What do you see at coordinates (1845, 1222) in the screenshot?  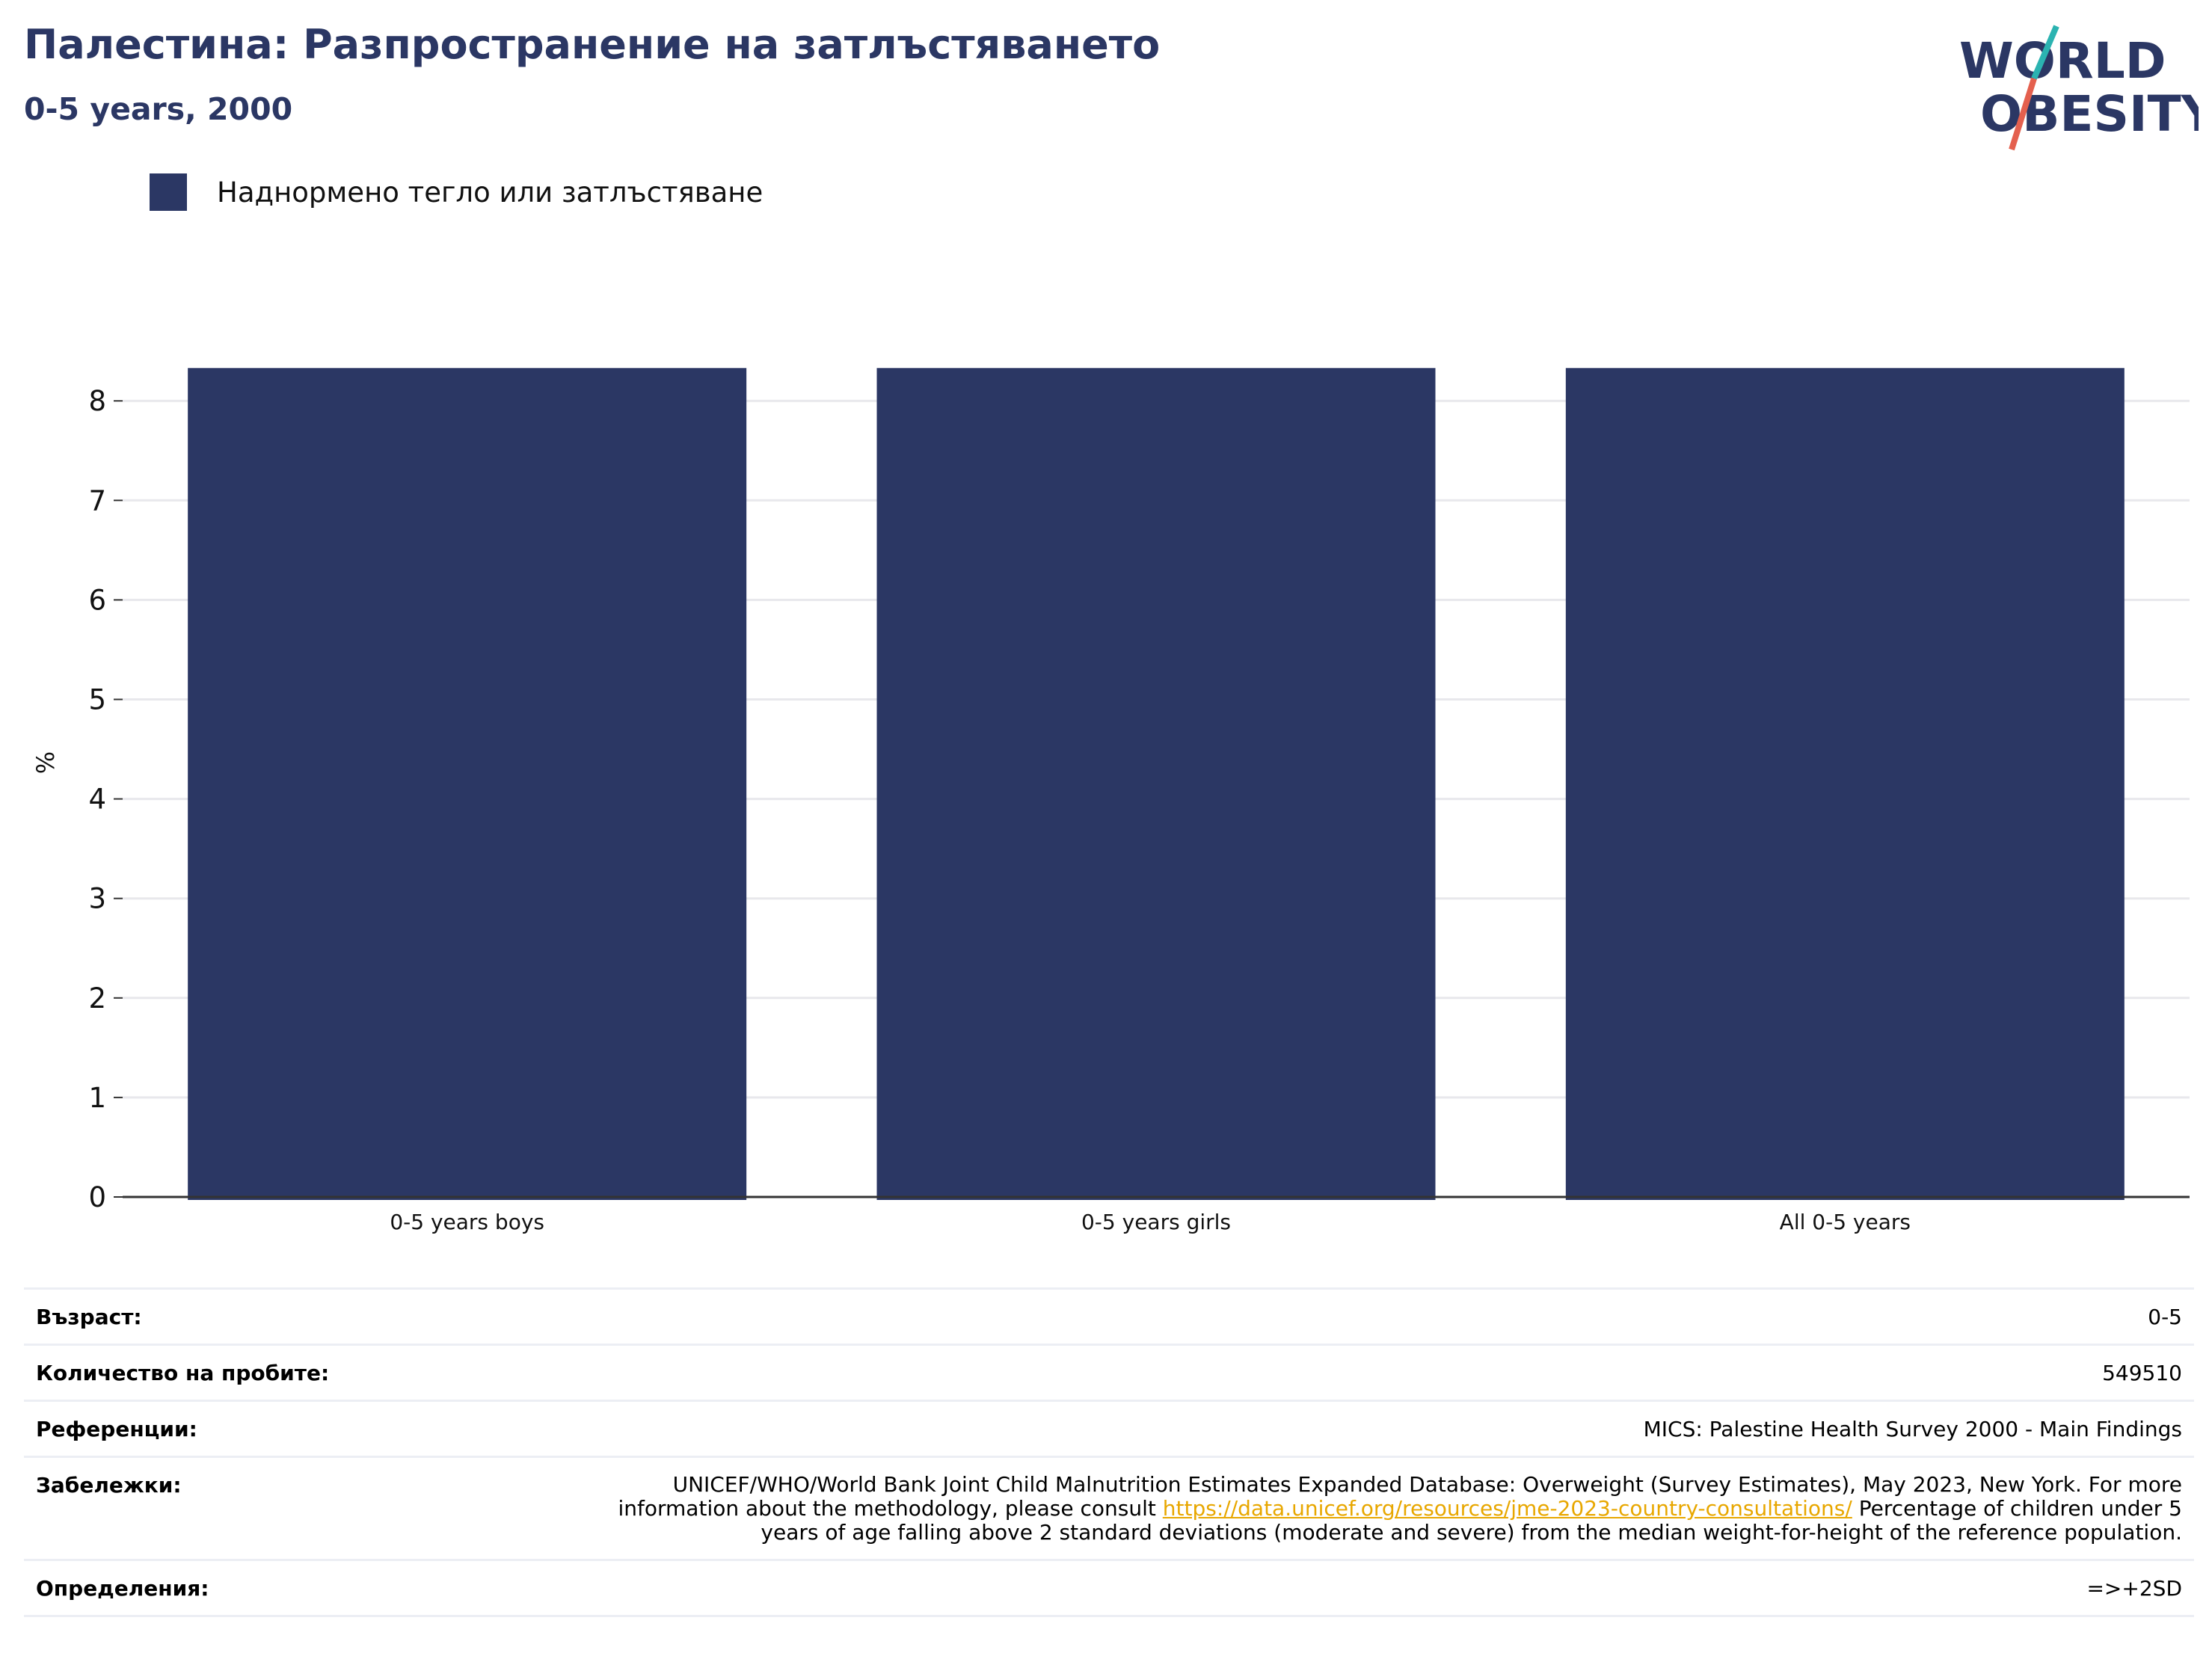 I see `x-tick-label: All 0-5 years` at bounding box center [1845, 1222].